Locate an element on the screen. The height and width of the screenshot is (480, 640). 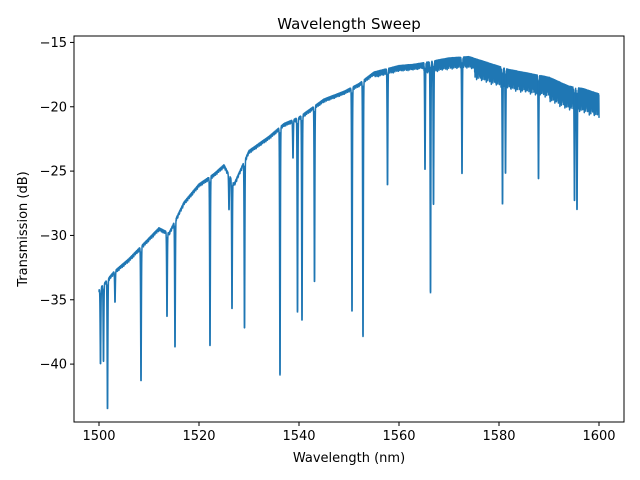
y-axis-ticks: −40 −35 −30 −25 −20 −15 is located at coordinates (57, 204).